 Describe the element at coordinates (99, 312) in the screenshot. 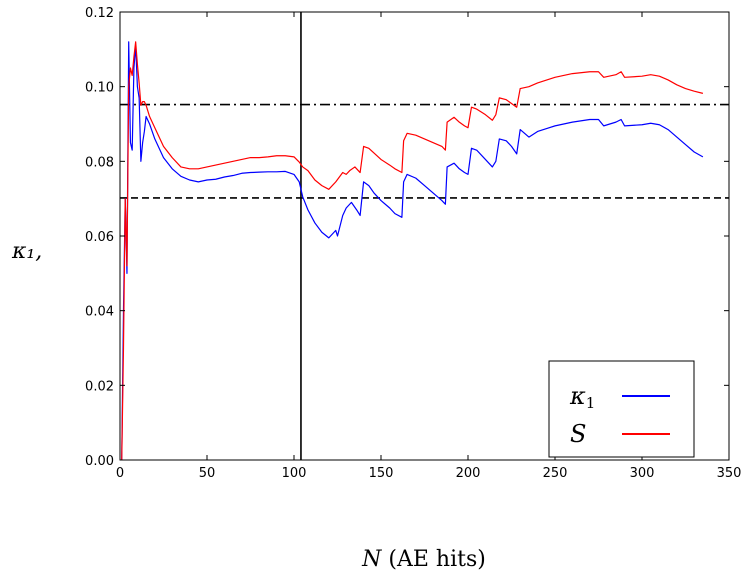

I see `y-tick-label: 0.04` at that location.